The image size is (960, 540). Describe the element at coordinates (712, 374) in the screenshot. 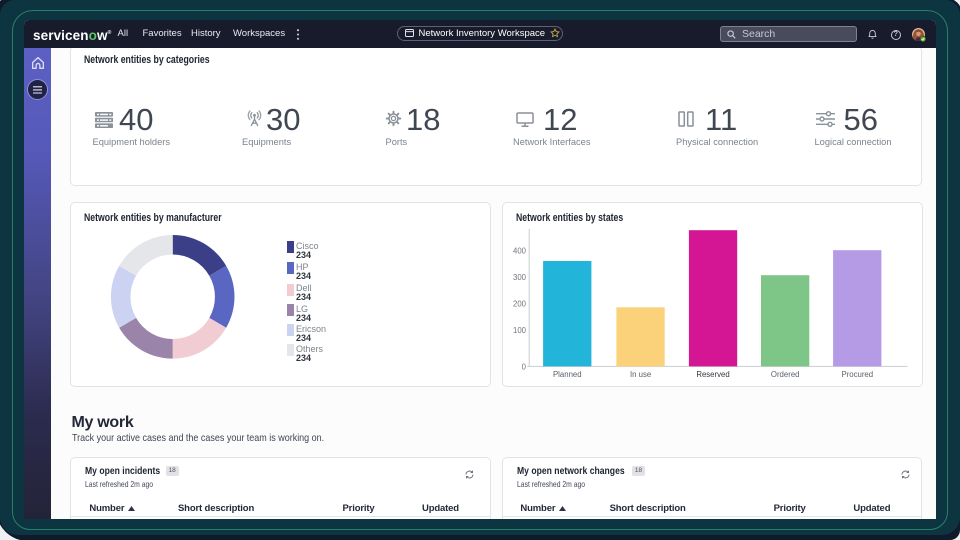

I see `svg-text: Reserved` at that location.